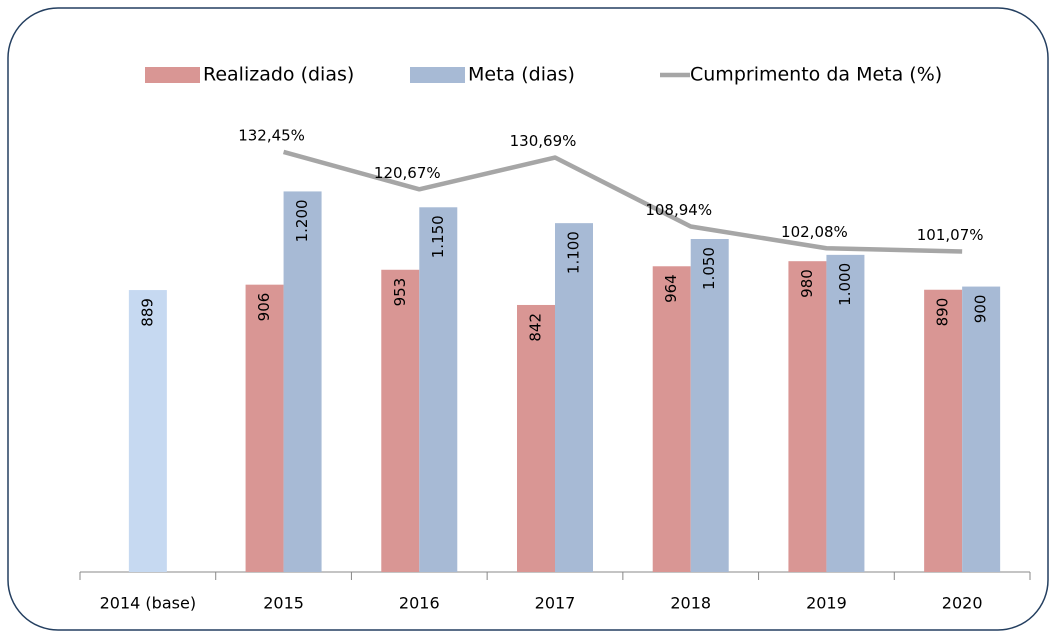 The width and height of the screenshot is (1057, 636). Describe the element at coordinates (816, 75) in the screenshot. I see `legend-label: Cumprimento da Meta (%)` at that location.